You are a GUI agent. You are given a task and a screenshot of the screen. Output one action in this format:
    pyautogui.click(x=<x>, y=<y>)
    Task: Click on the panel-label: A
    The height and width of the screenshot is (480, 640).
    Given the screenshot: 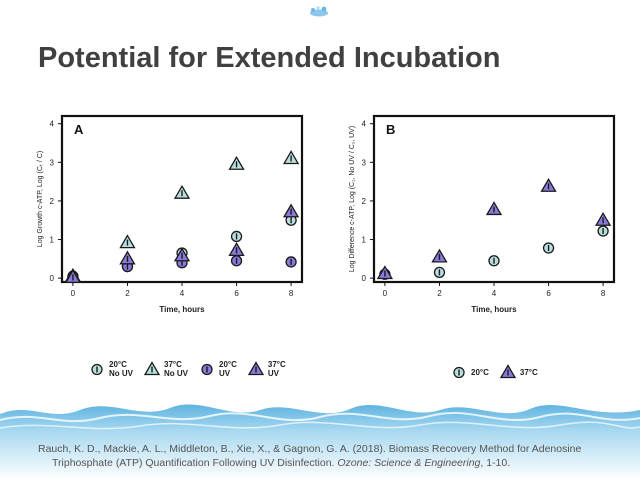 What is the action you would take?
    pyautogui.click(x=79, y=129)
    